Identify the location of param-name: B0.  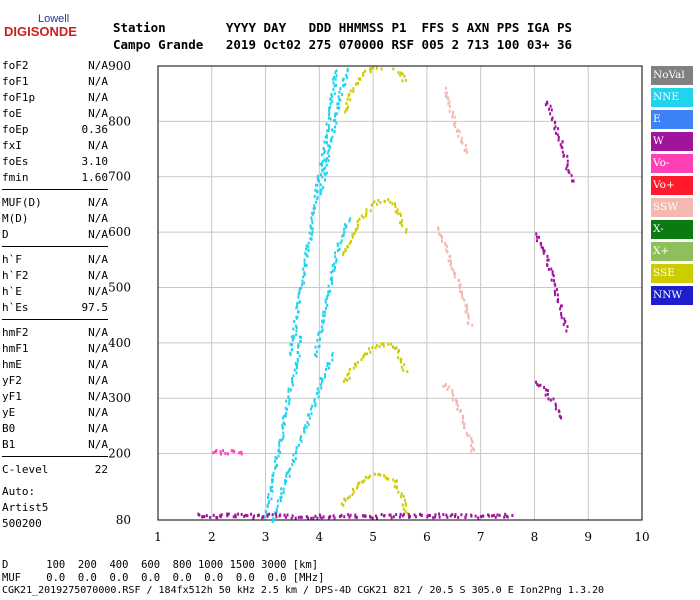
(9, 428).